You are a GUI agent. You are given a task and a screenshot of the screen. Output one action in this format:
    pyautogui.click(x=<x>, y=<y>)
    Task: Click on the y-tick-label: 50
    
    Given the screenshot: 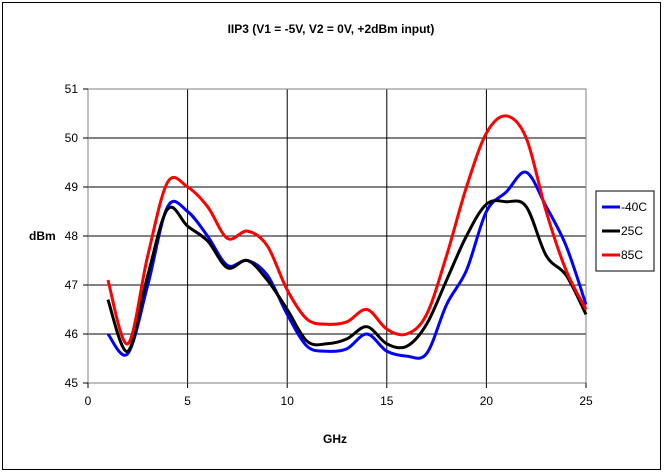 What is the action you would take?
    pyautogui.click(x=72, y=138)
    